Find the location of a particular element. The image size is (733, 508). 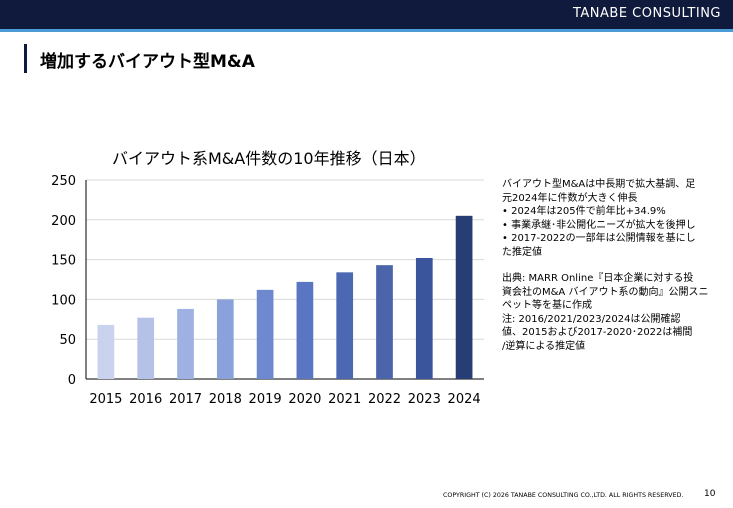

bar-2024 is located at coordinates (464, 297).